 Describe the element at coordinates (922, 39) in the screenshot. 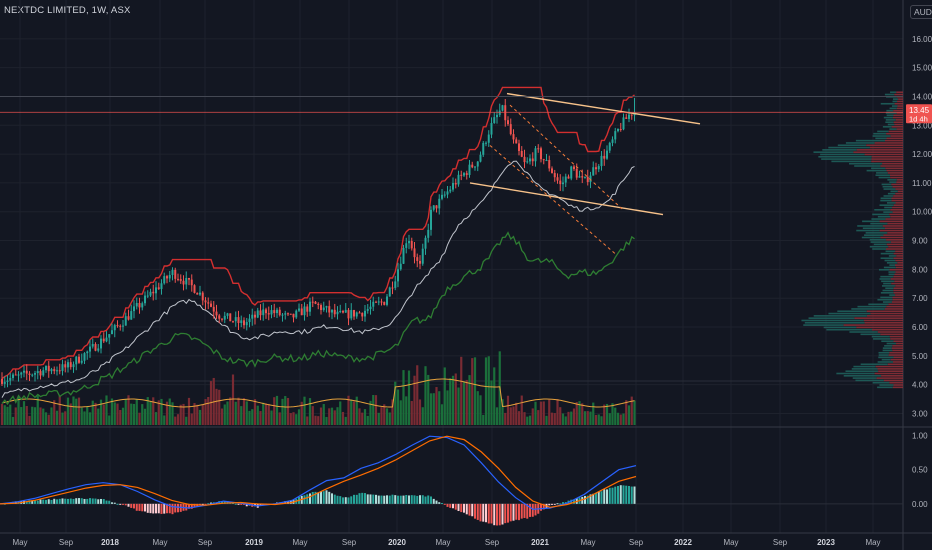

I see `price-tick-label: 16.00` at that location.